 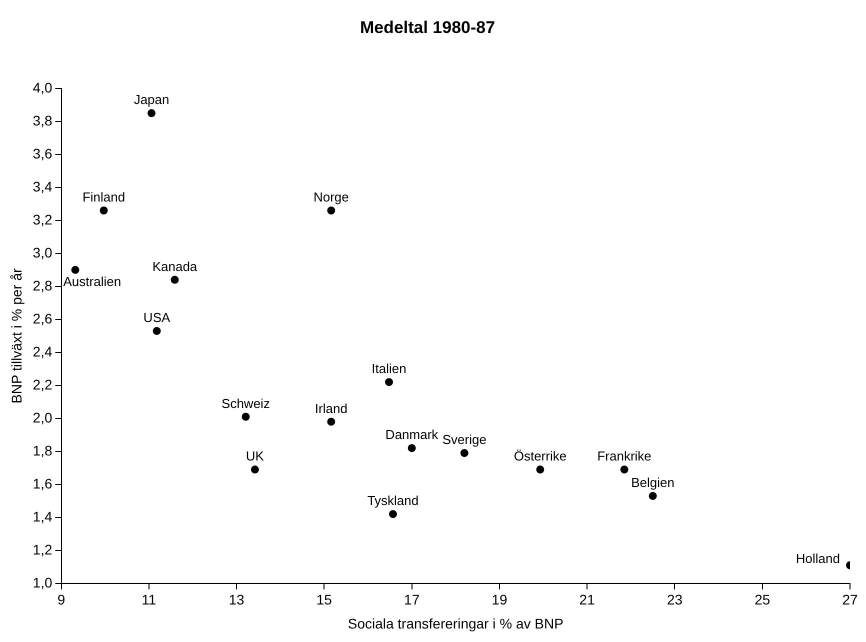 What do you see at coordinates (624, 456) in the screenshot?
I see `annotation: Frankrike` at bounding box center [624, 456].